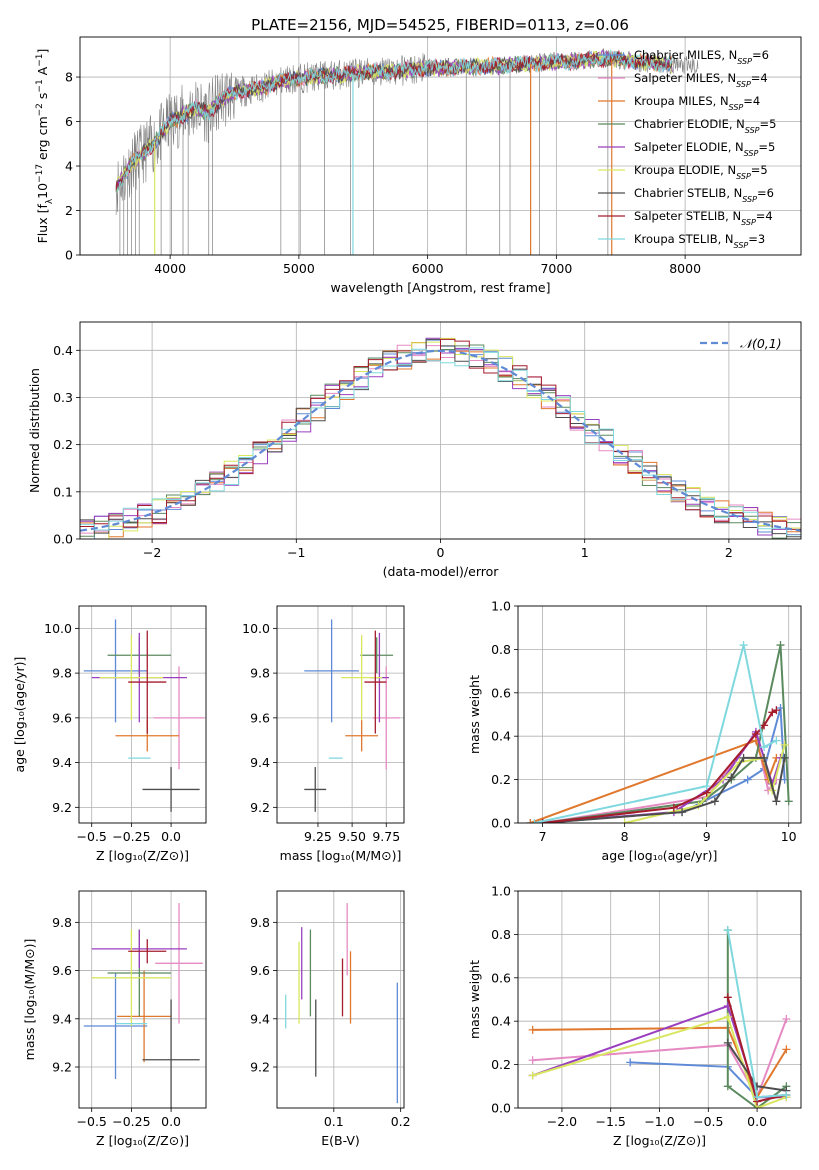 The height and width of the screenshot is (1170, 819). What do you see at coordinates (428, 268) in the screenshot?
I see `x-tick-label: 6000` at bounding box center [428, 268].